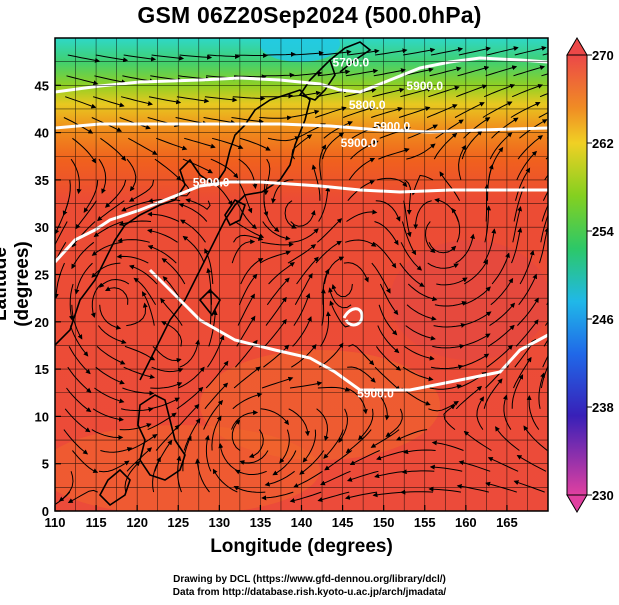 This screenshot has width=619, height=605. What do you see at coordinates (603, 495) in the screenshot?
I see `colorbar-tick-label: 230` at bounding box center [603, 495].